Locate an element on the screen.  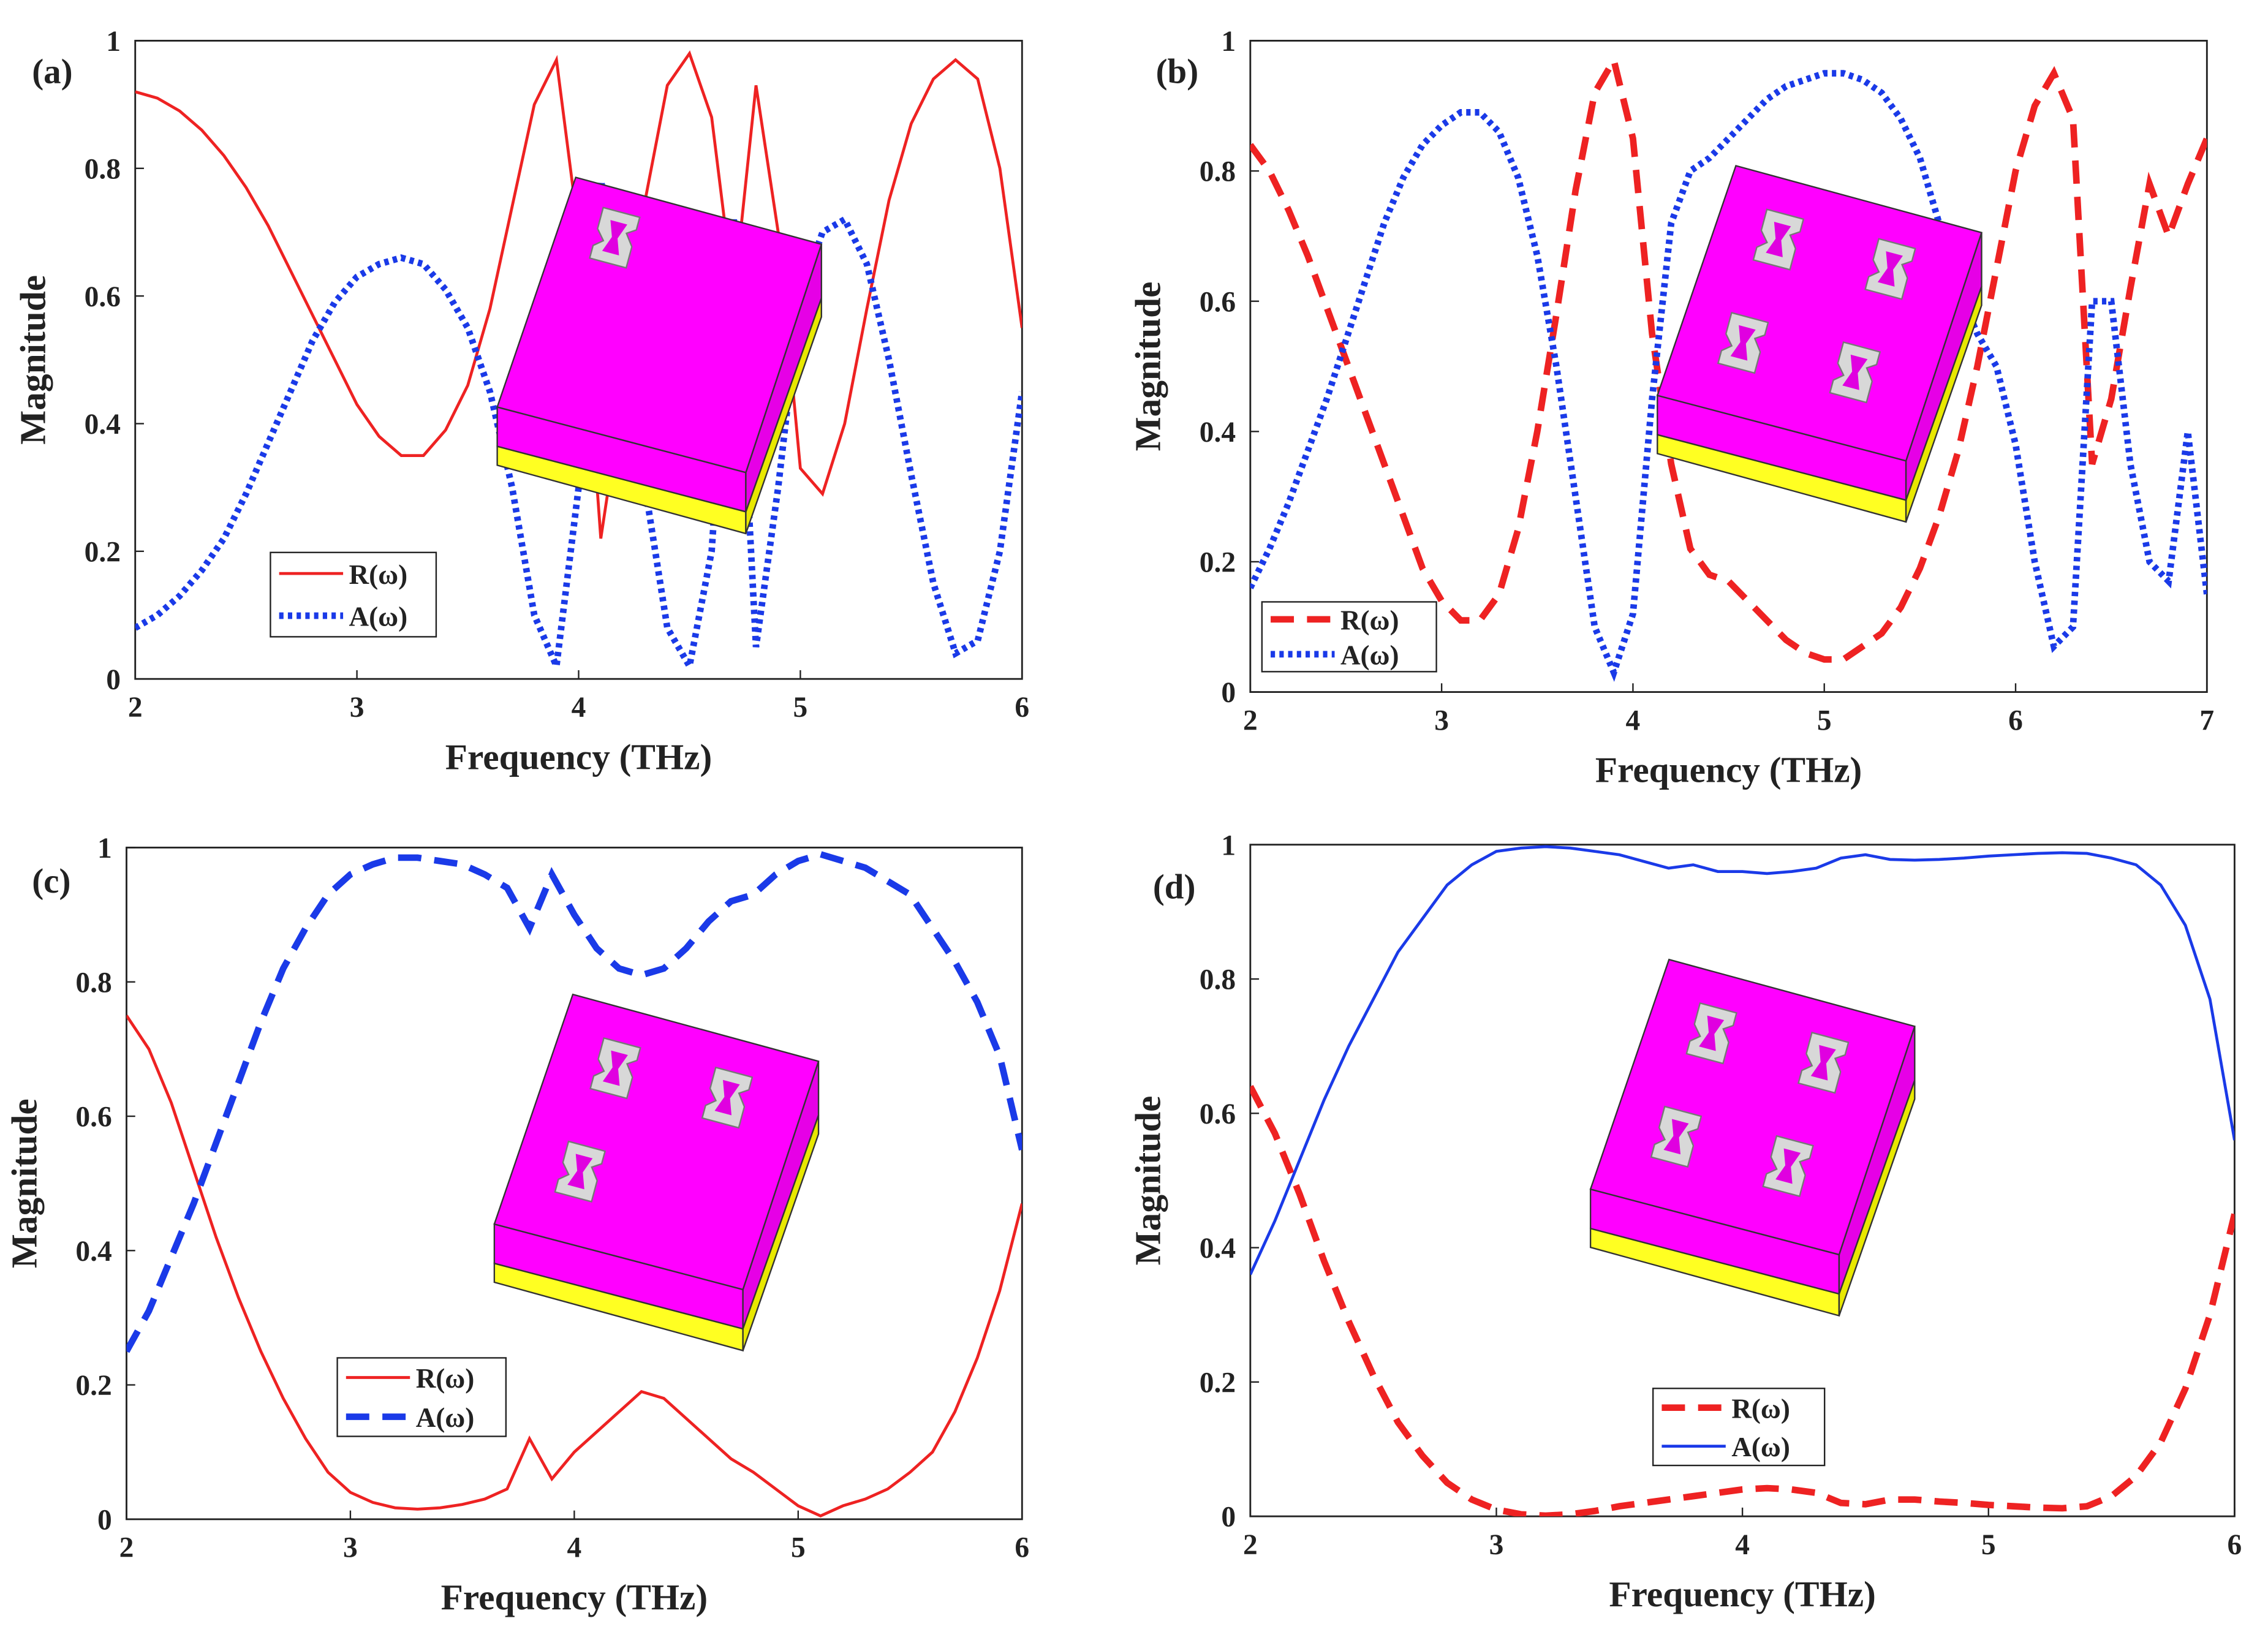
panel-label: (d) is located at coordinates (1175, 887).